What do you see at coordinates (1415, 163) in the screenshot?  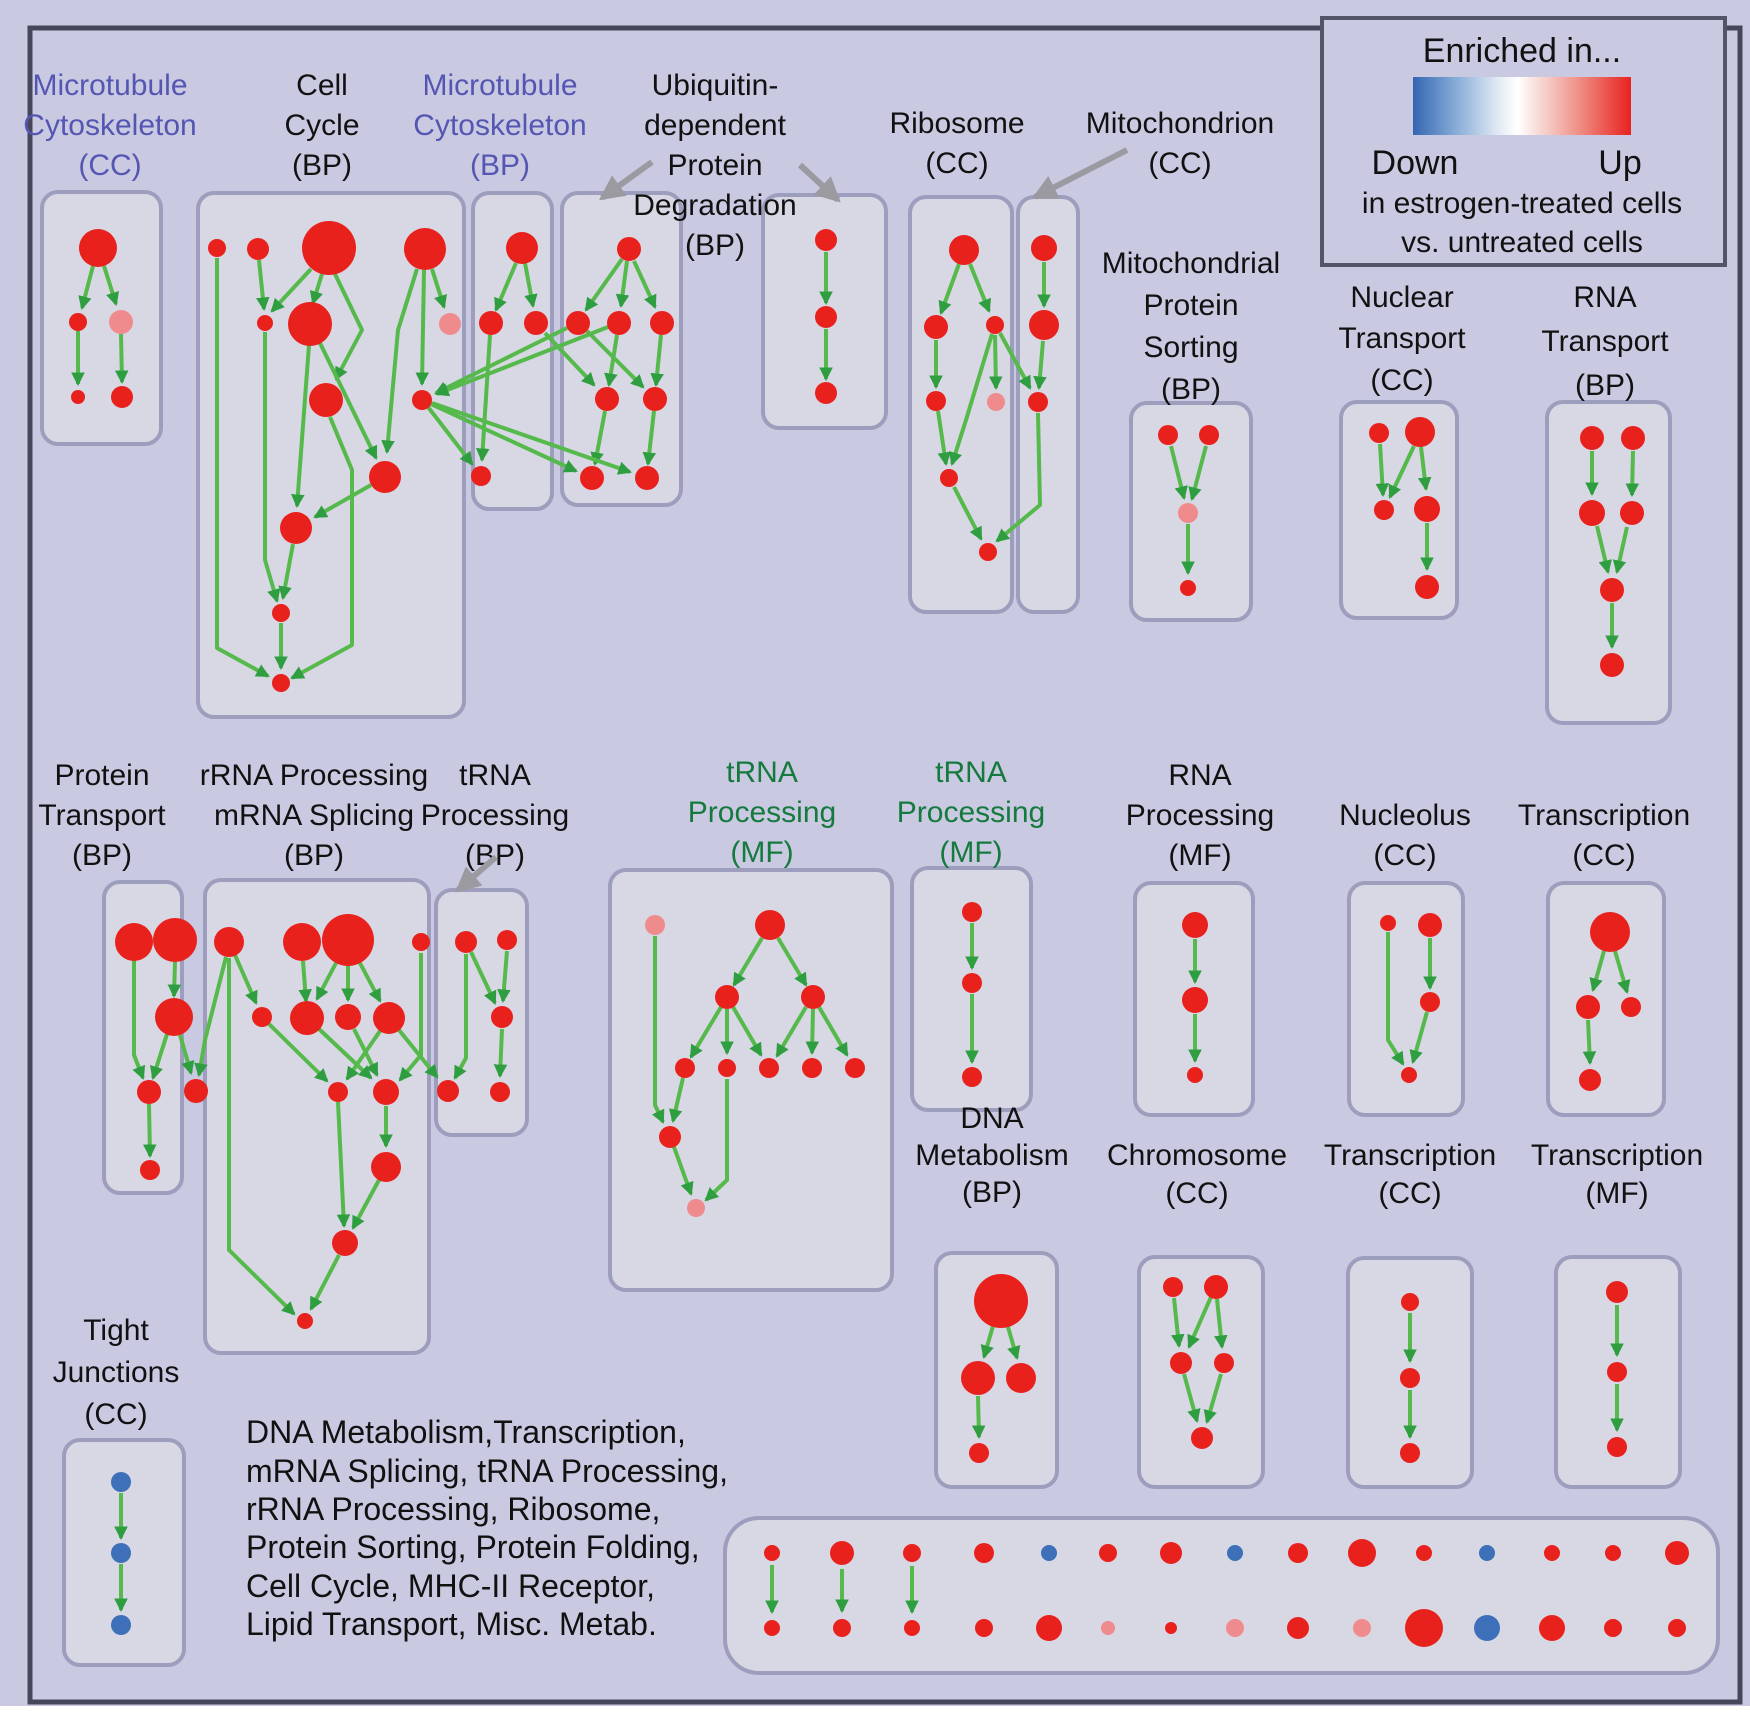 I see `legend-down-label: Down` at bounding box center [1415, 163].